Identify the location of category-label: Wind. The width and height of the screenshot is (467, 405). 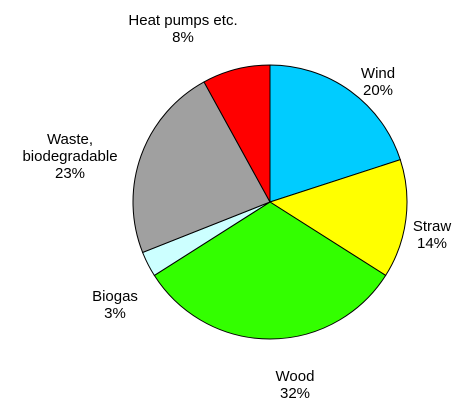
(378, 73).